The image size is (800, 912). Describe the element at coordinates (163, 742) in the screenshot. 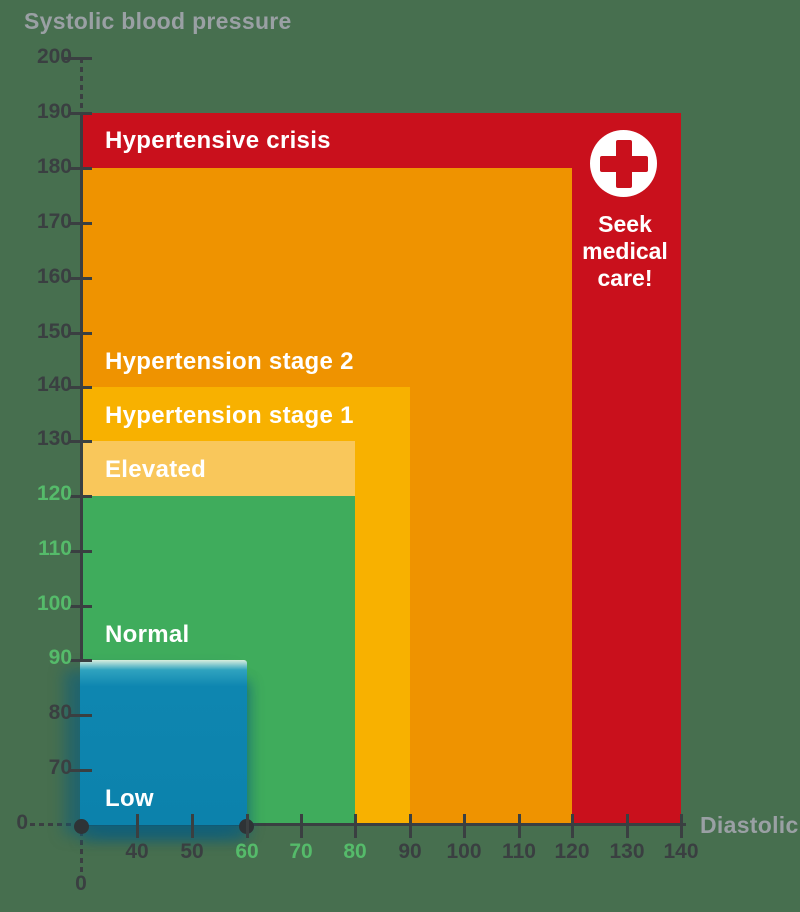

I see `region-low` at that location.